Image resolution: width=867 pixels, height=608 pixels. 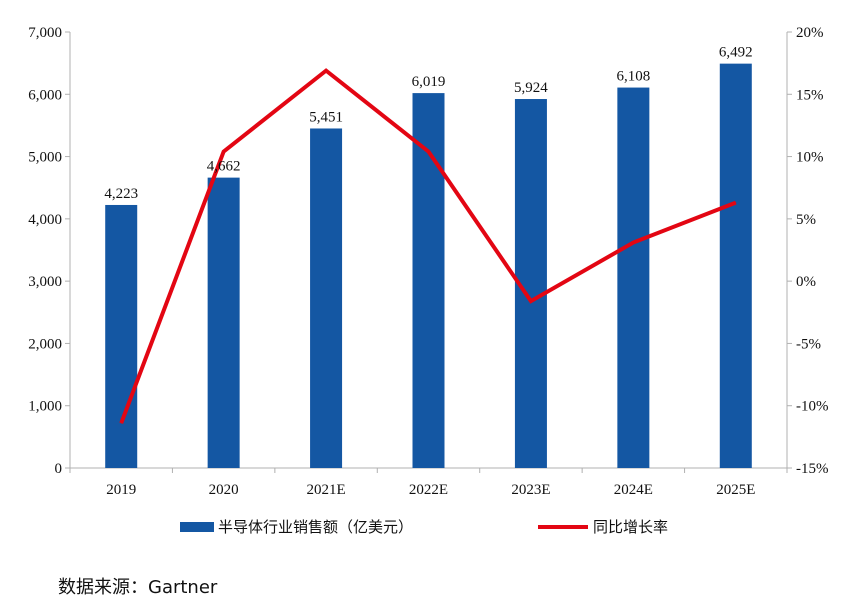 What do you see at coordinates (45, 282) in the screenshot?
I see `y-left-tick-label: 3,000` at bounding box center [45, 282].